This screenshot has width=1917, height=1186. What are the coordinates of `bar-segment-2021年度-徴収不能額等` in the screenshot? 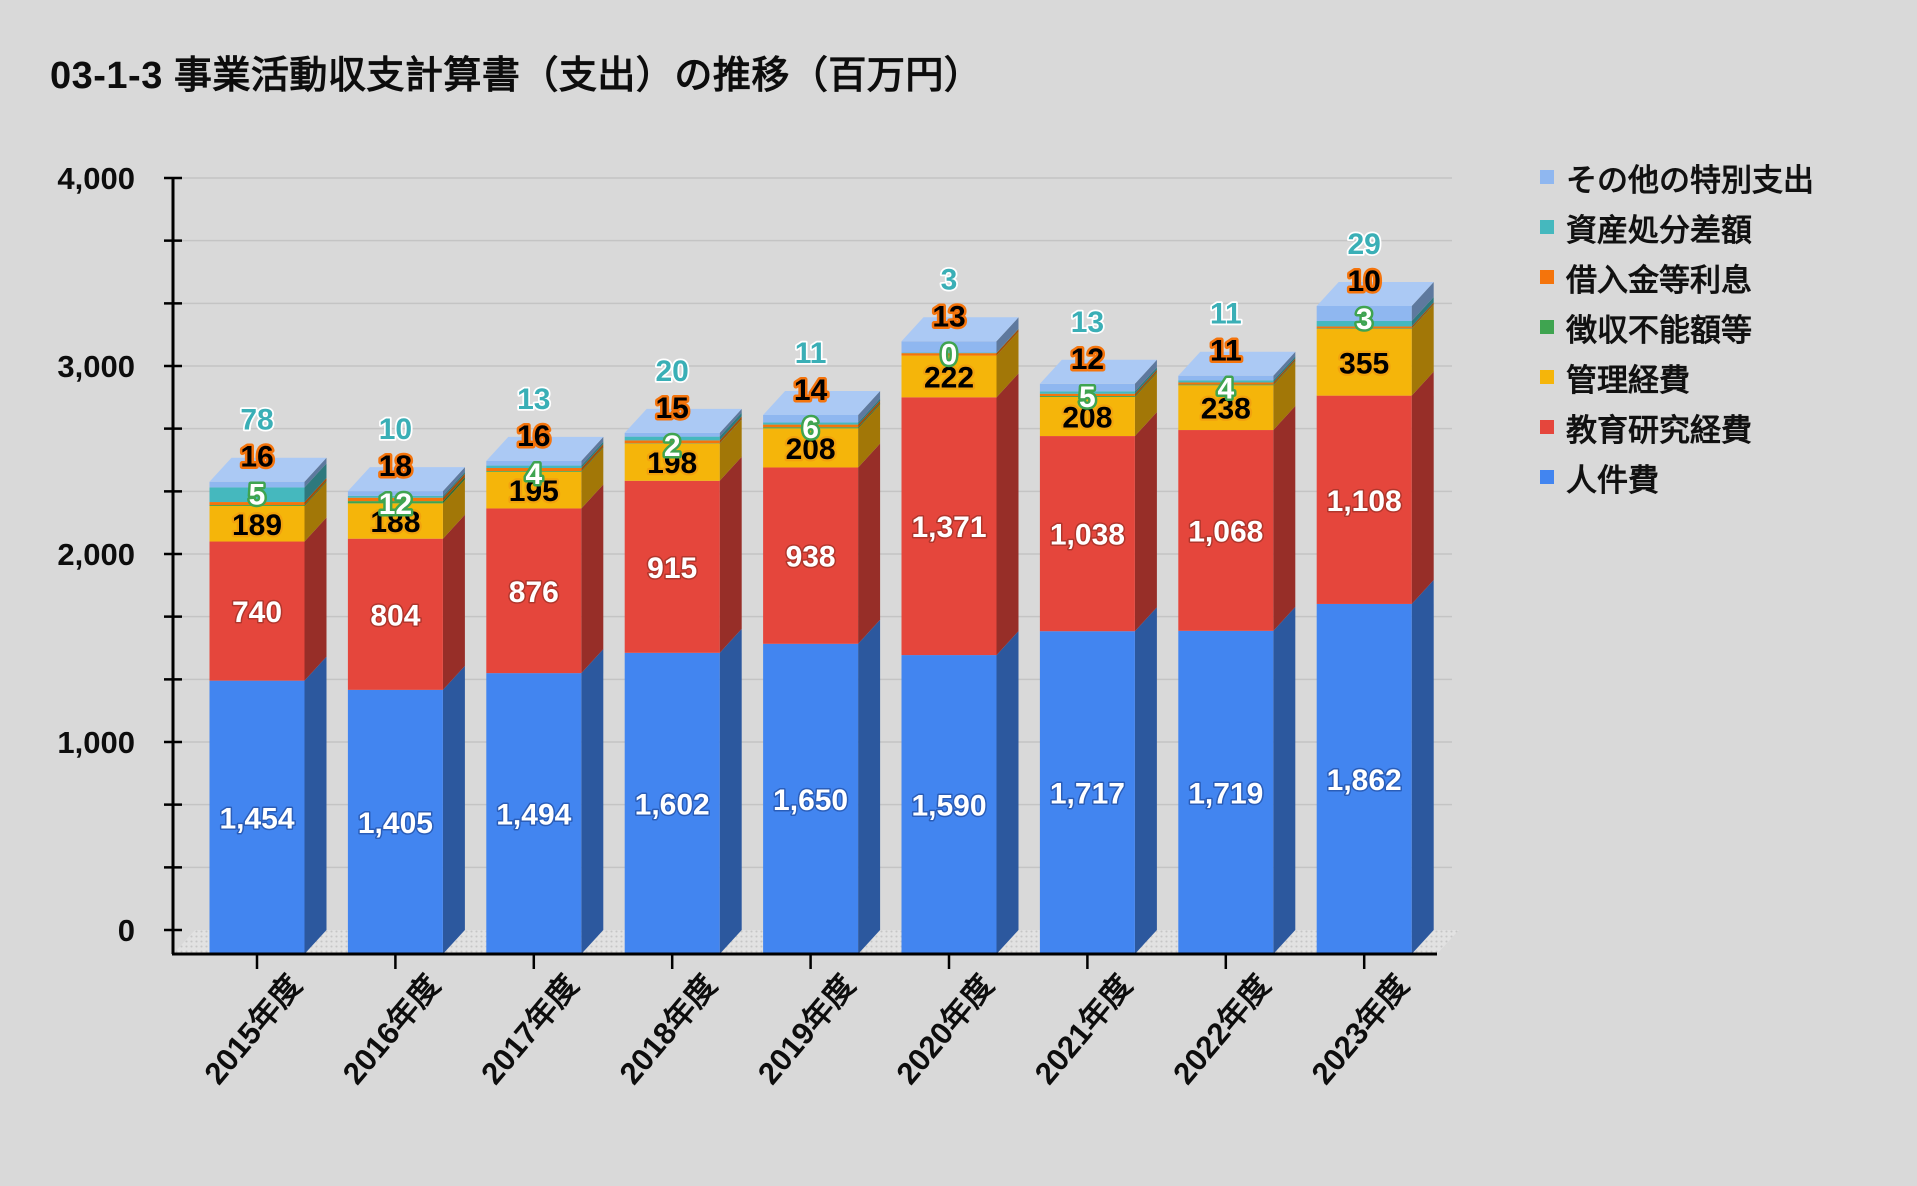 It's located at (1087, 396).